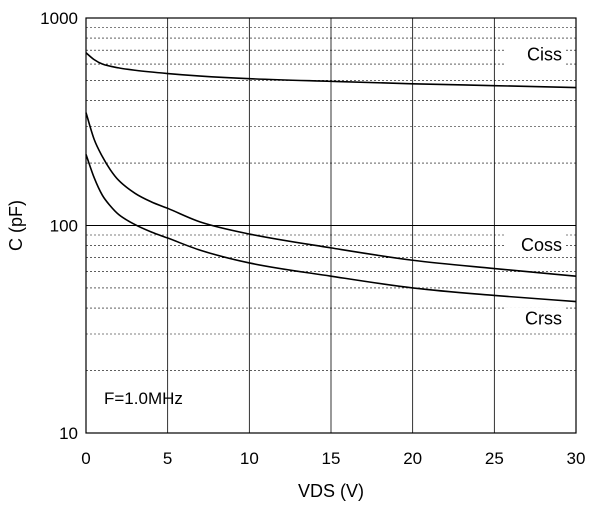 Image resolution: width=590 pixels, height=505 pixels. Describe the element at coordinates (64, 226) in the screenshot. I see `y-tick-label: 100` at that location.